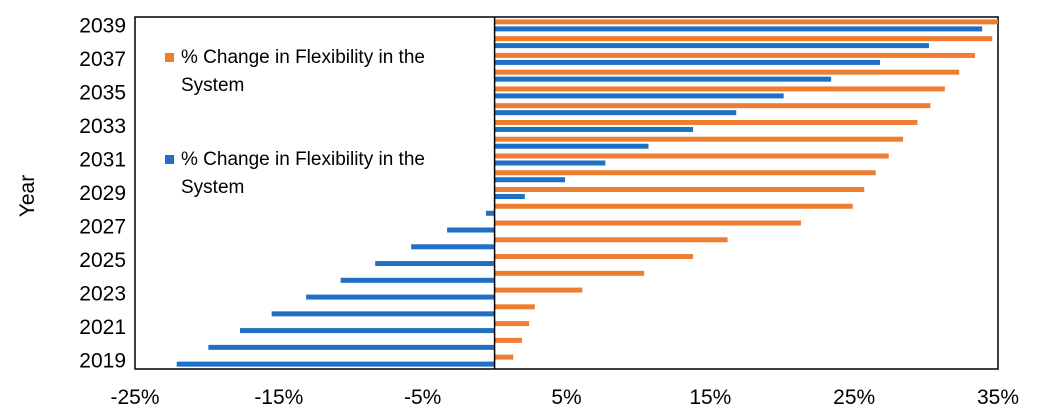 This screenshot has width=1038, height=413. Describe the element at coordinates (102, 227) in the screenshot. I see `y-tick-label: 2027` at that location.